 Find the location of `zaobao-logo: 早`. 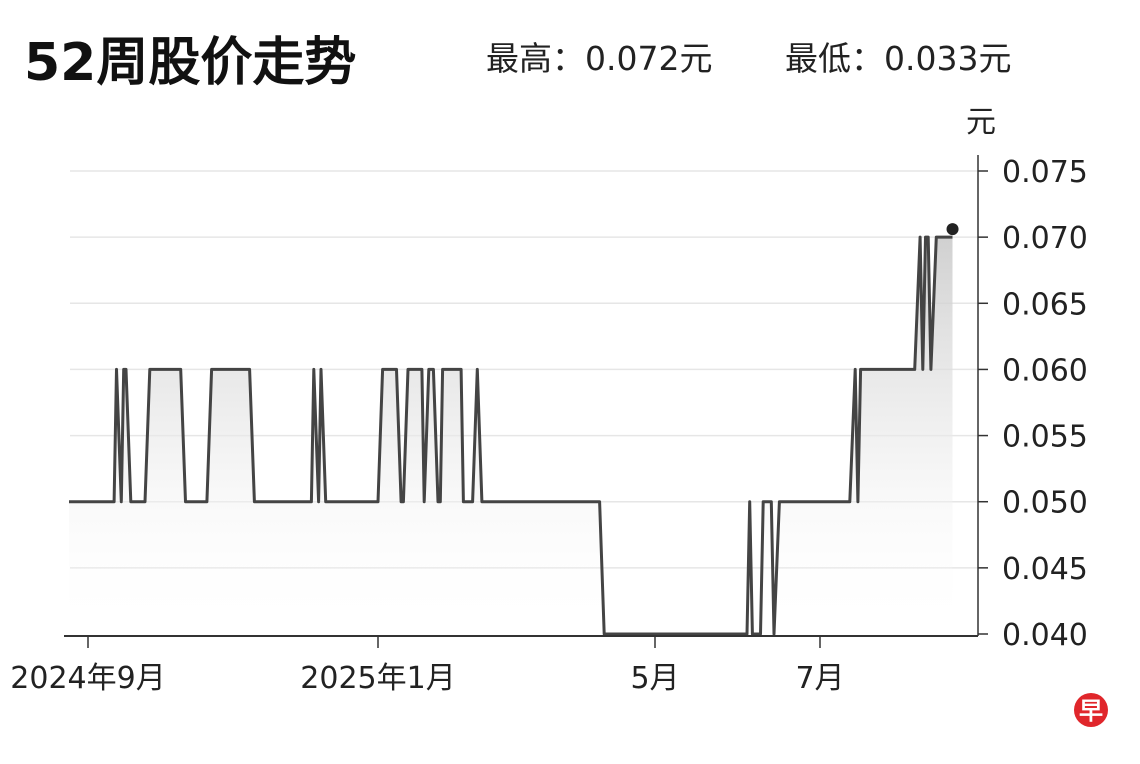

zaobao-logo: 早 is located at coordinates (1091, 710).